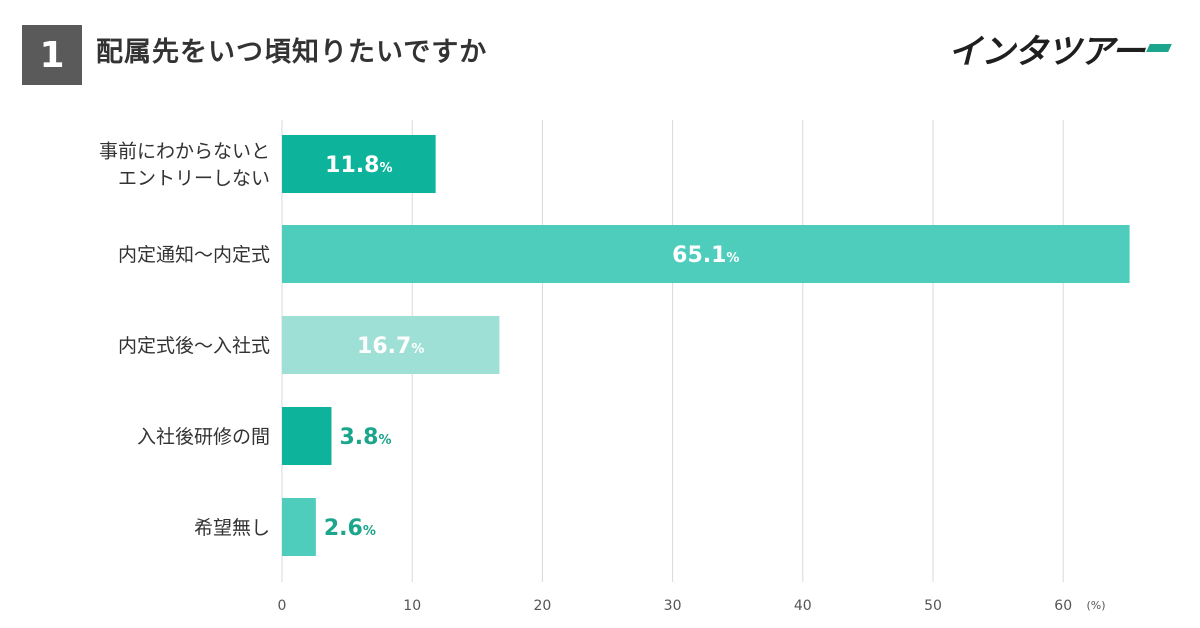 This screenshot has width=1200, height=628. I want to click on data-label-0: 11.8%, so click(358, 165).